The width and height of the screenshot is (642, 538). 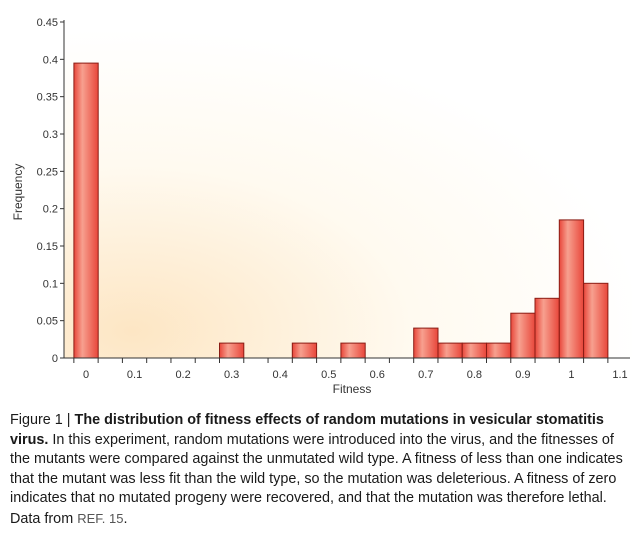 I want to click on y-tick-label-2: 0.1, so click(x=50, y=284).